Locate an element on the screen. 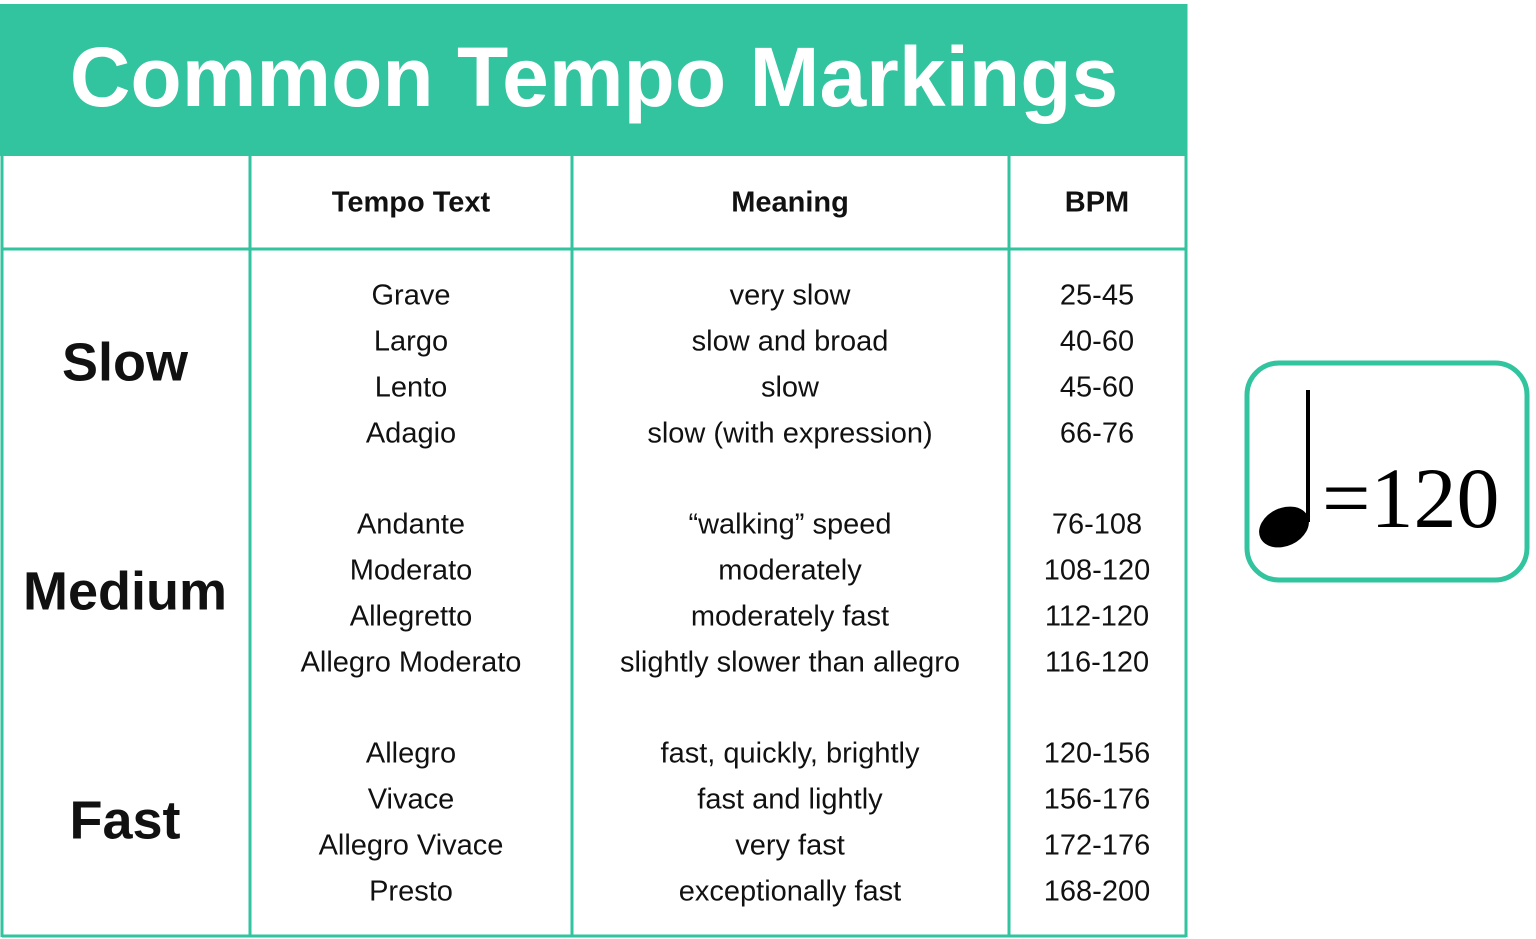 The width and height of the screenshot is (1536, 939). note-box: =120 is located at coordinates (1387, 471).